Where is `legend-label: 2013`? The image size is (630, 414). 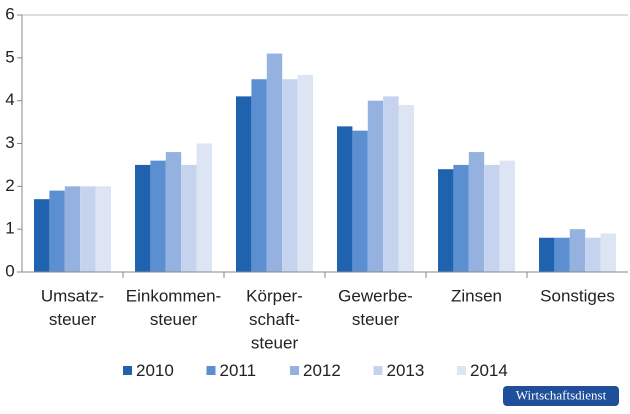
legend-label: 2013 is located at coordinates (406, 370).